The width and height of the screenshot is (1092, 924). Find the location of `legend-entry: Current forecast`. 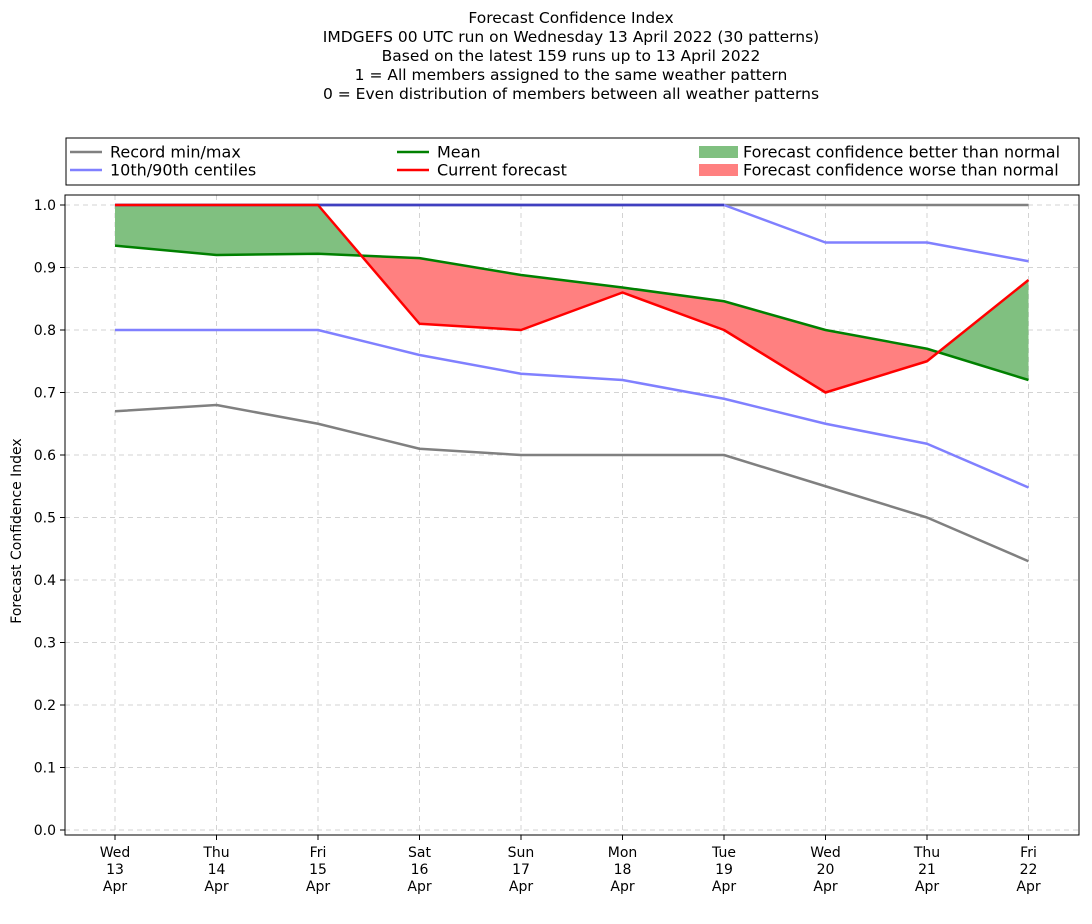

legend-entry: Current forecast is located at coordinates (502, 170).